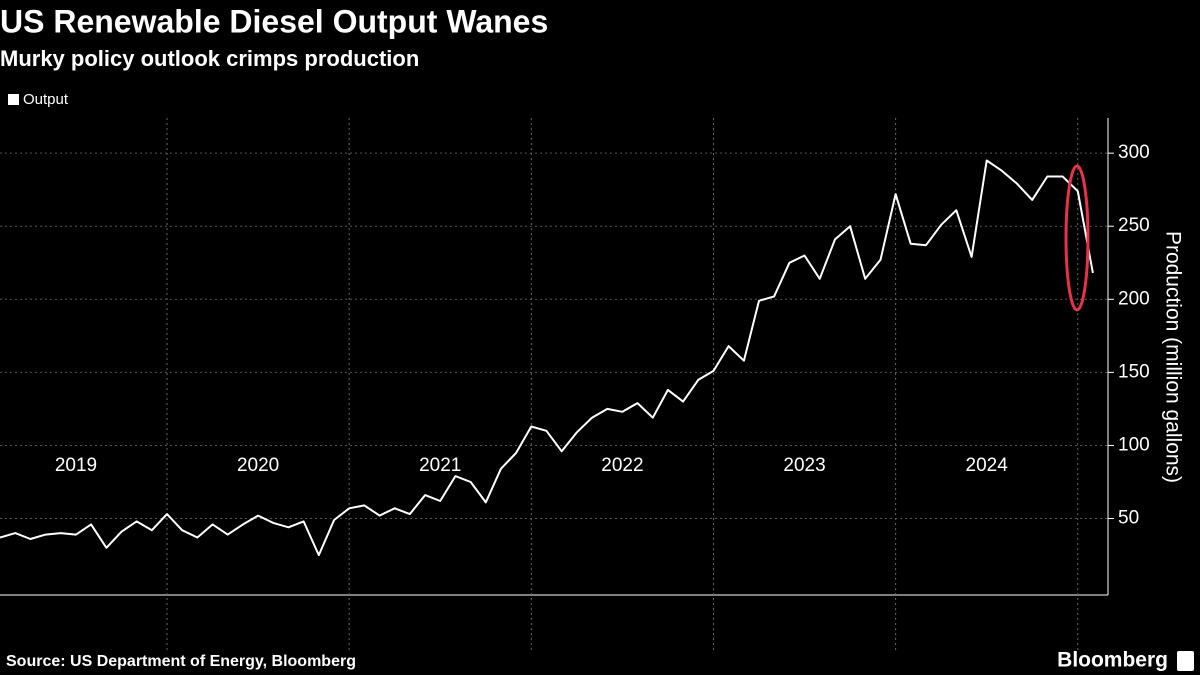  I want to click on x-tick-label: 2020, so click(258, 465).